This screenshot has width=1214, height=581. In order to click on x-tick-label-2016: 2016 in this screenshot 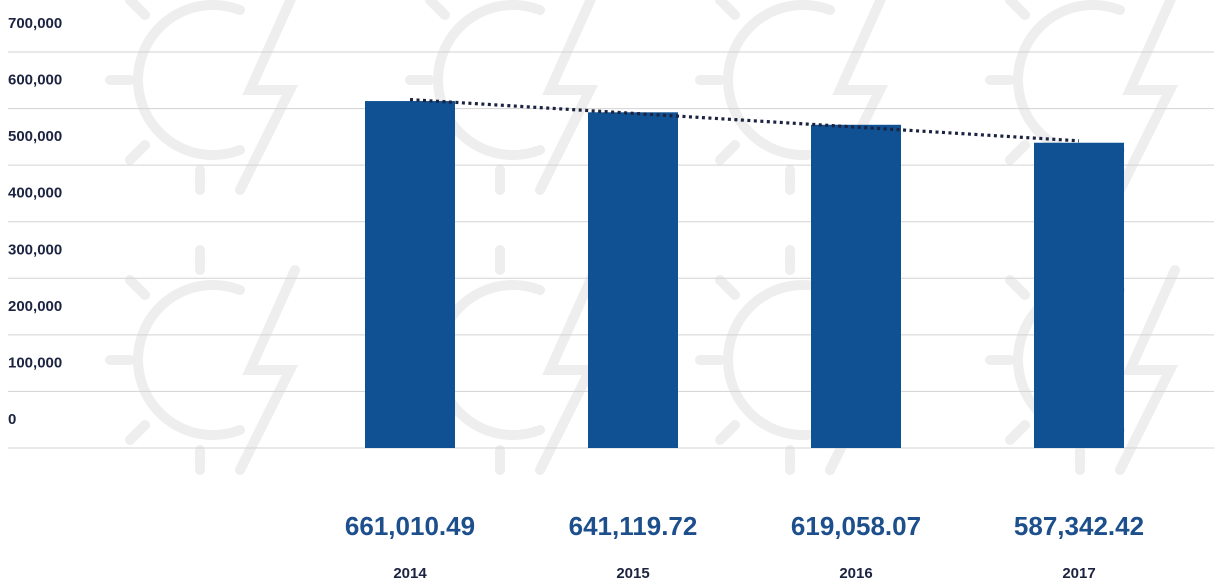, I will do `click(855, 573)`.